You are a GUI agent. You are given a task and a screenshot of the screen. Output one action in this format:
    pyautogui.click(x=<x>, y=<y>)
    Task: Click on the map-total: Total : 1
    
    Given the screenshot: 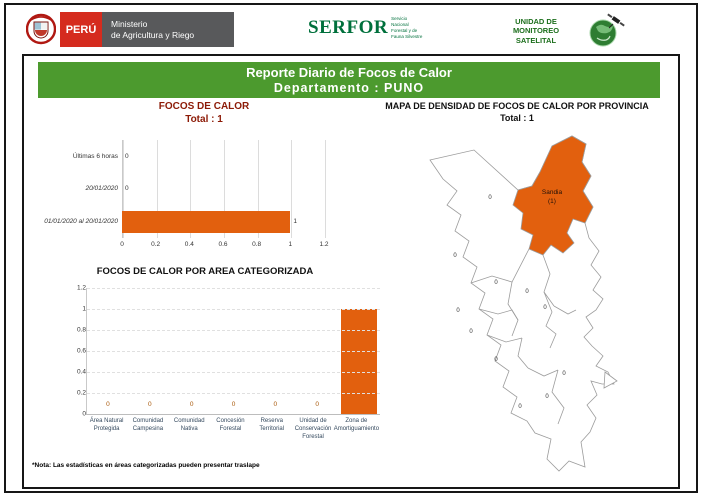 What is the action you would take?
    pyautogui.click(x=517, y=118)
    